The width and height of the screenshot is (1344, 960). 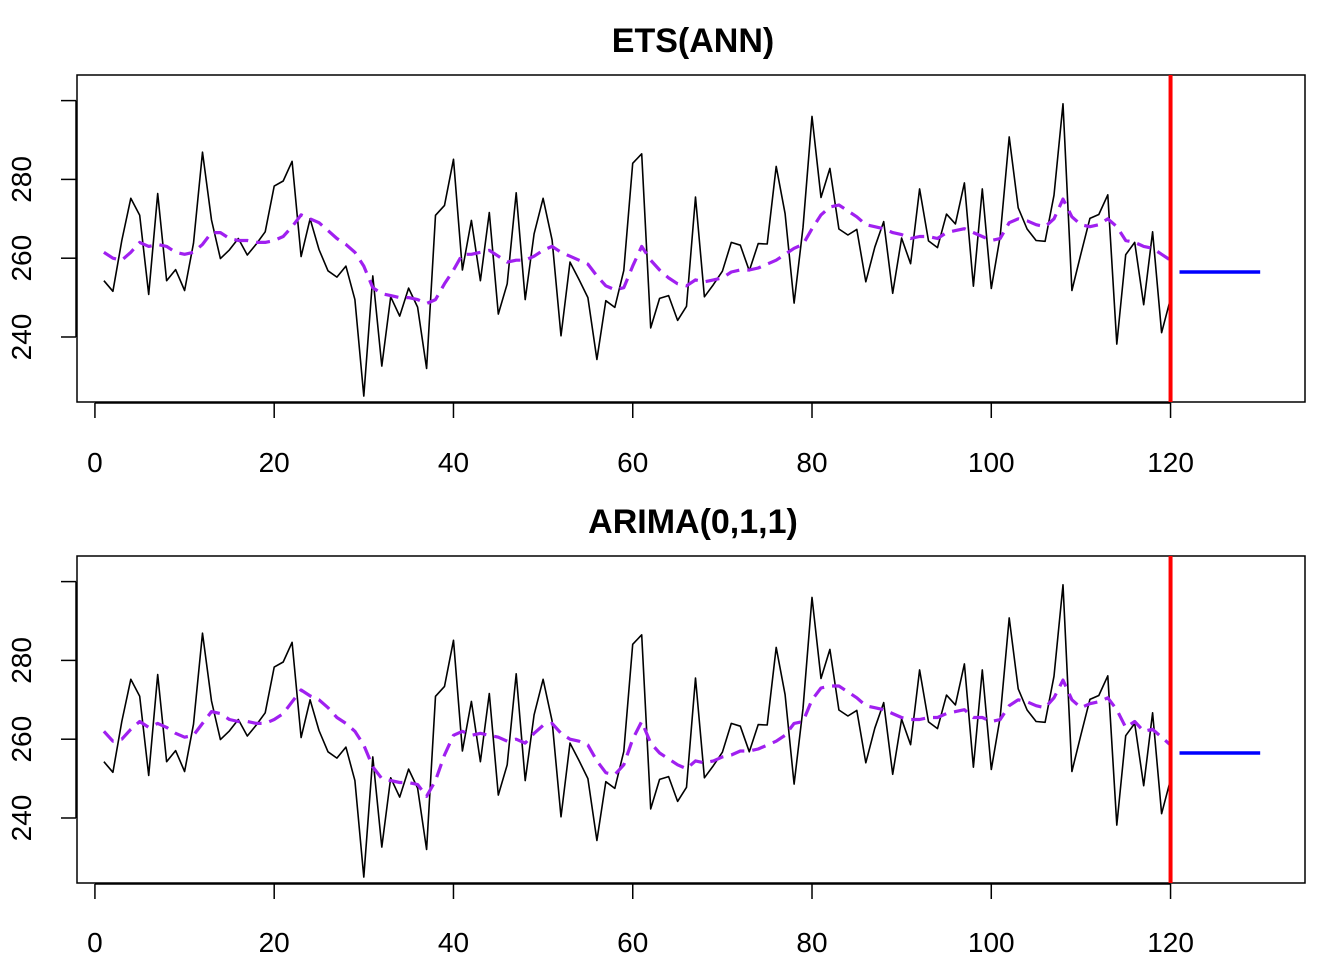 What do you see at coordinates (693, 41) in the screenshot?
I see `chart-title: ETS(ANN)` at bounding box center [693, 41].